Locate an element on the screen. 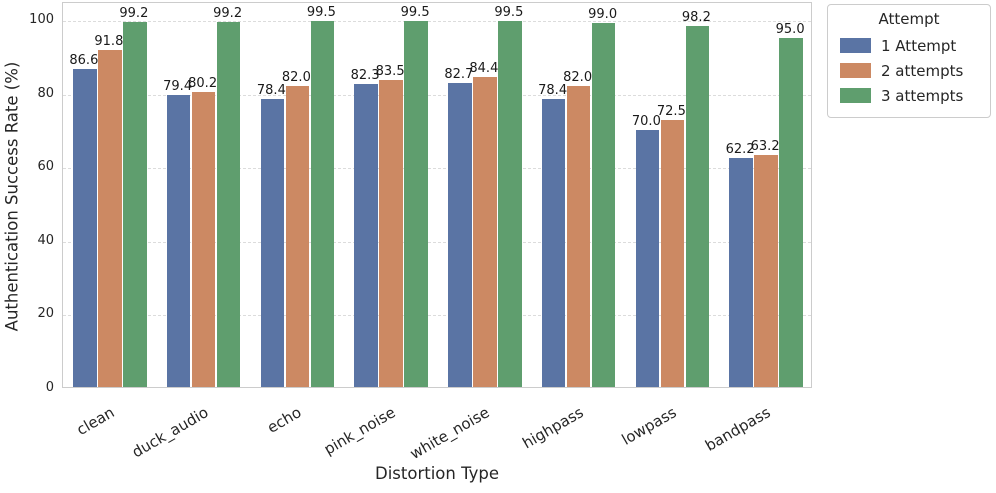 The height and width of the screenshot is (493, 996). value-label: 91.8 is located at coordinates (109, 41).